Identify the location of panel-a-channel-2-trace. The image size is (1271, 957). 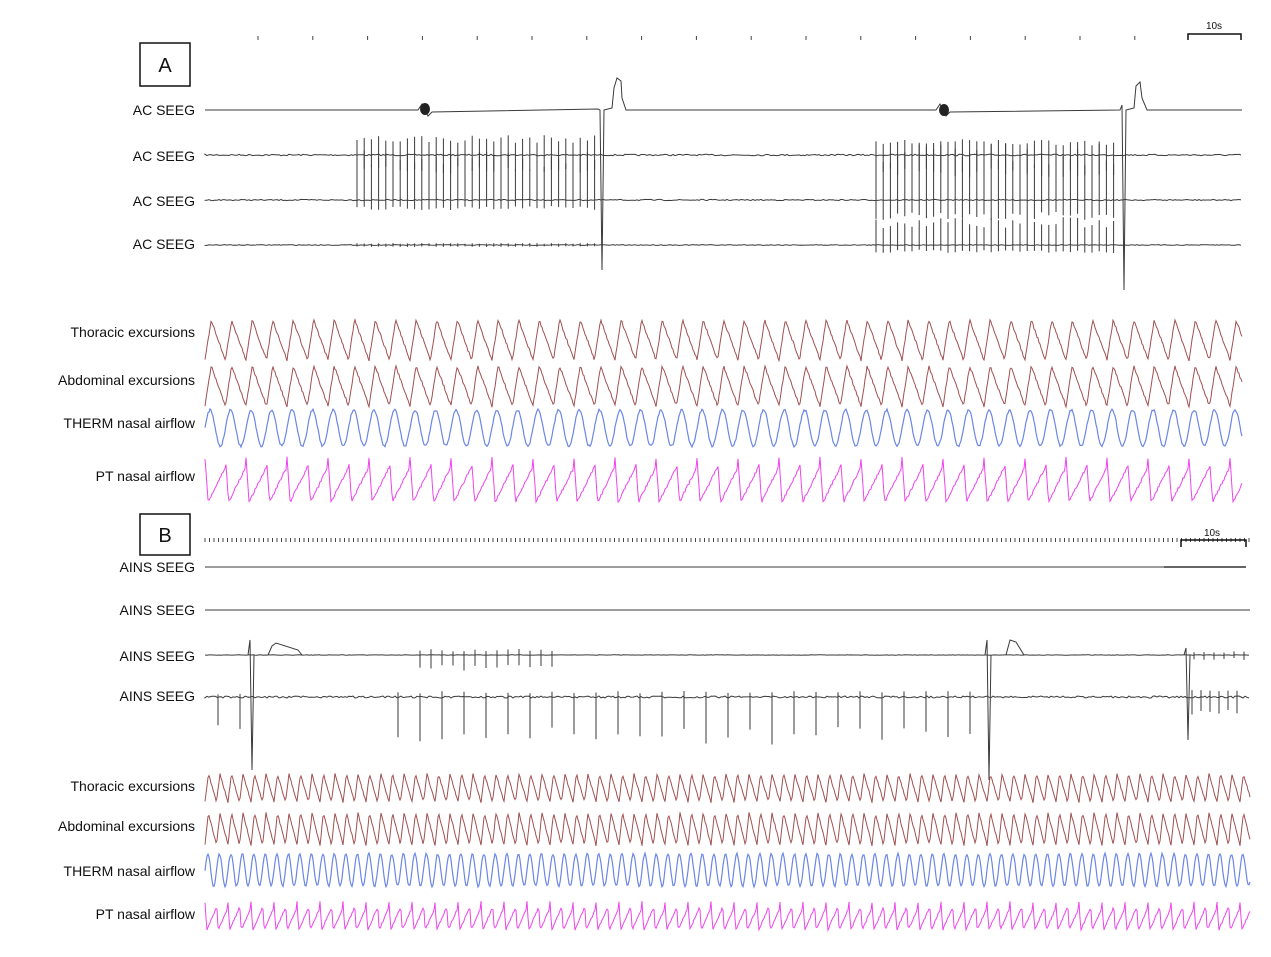
(723, 156).